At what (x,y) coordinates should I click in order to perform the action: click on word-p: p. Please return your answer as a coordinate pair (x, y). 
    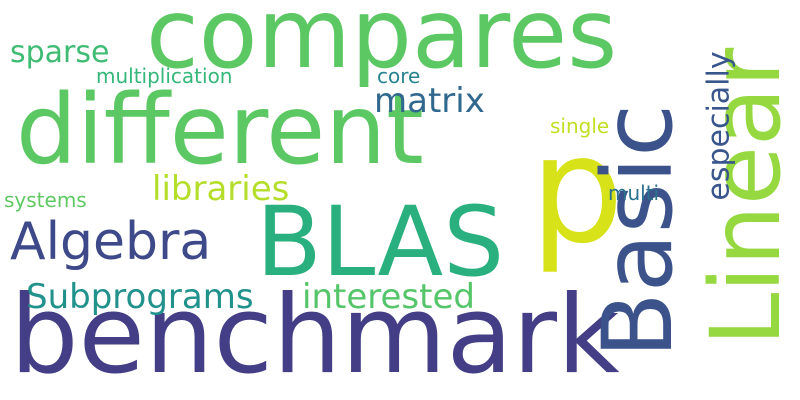
    Looking at the image, I should click on (577, 190).